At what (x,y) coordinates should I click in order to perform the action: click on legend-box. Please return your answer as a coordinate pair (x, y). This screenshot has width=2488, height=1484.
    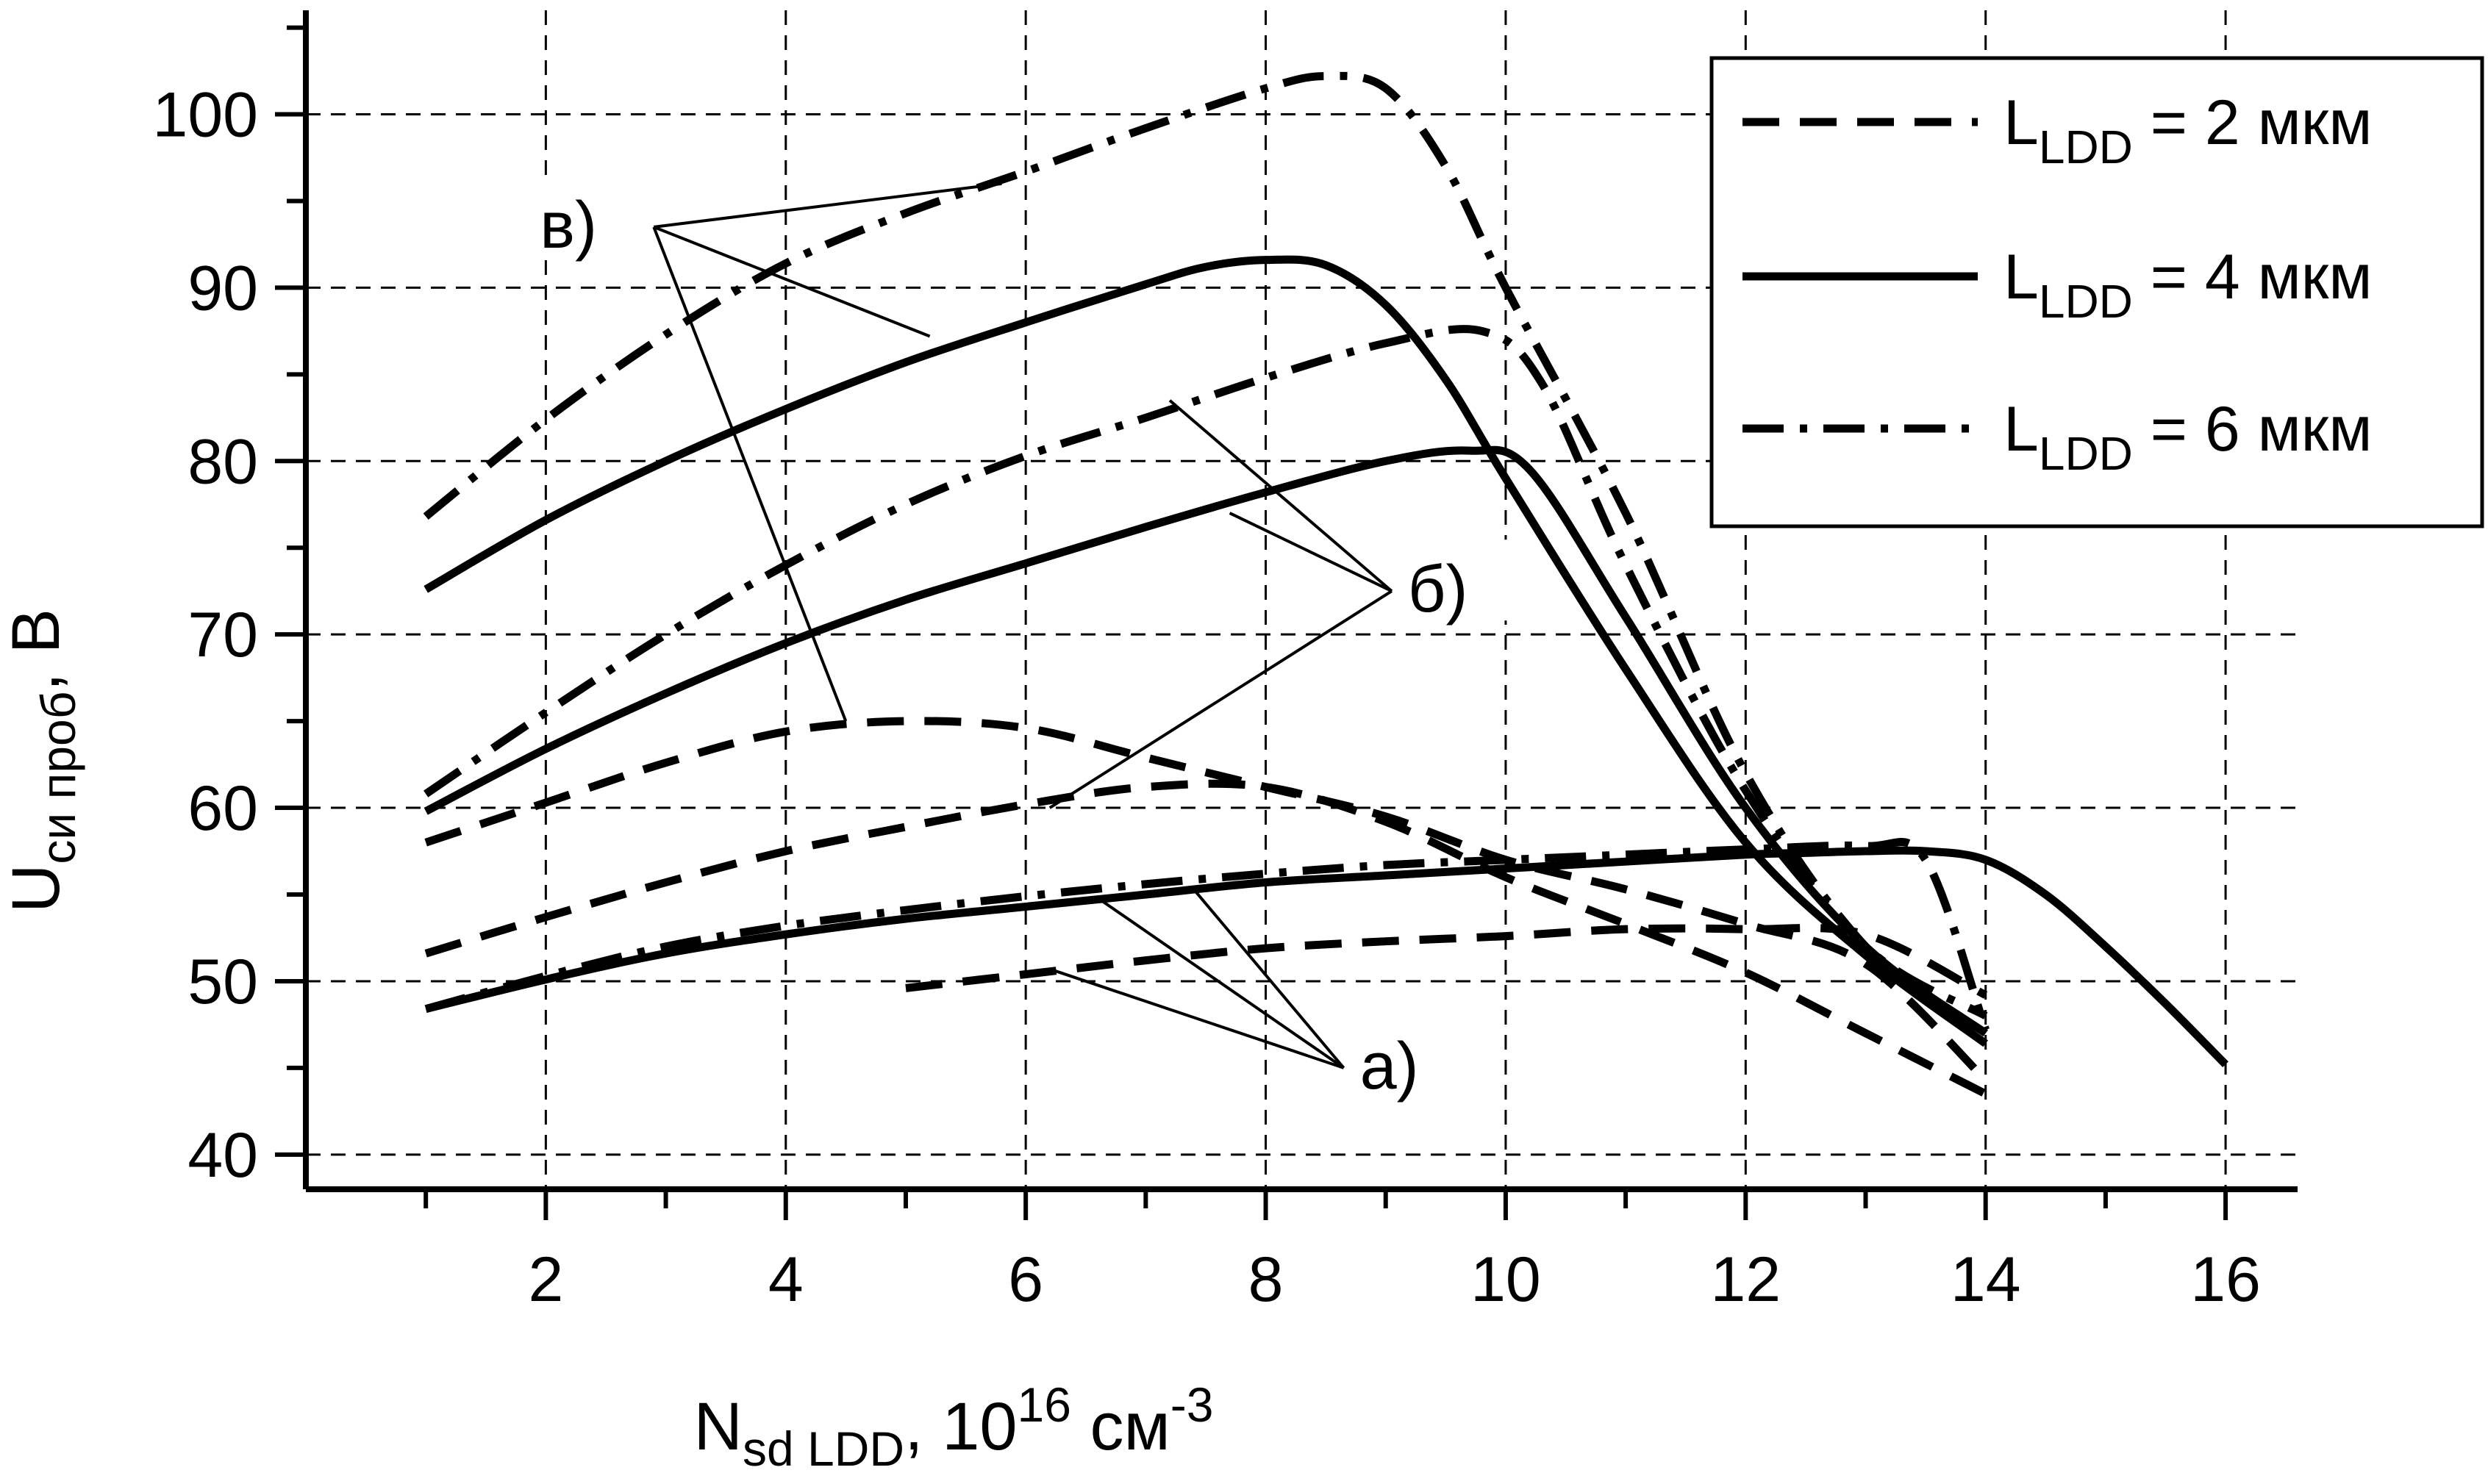
    Looking at the image, I should click on (2096, 292).